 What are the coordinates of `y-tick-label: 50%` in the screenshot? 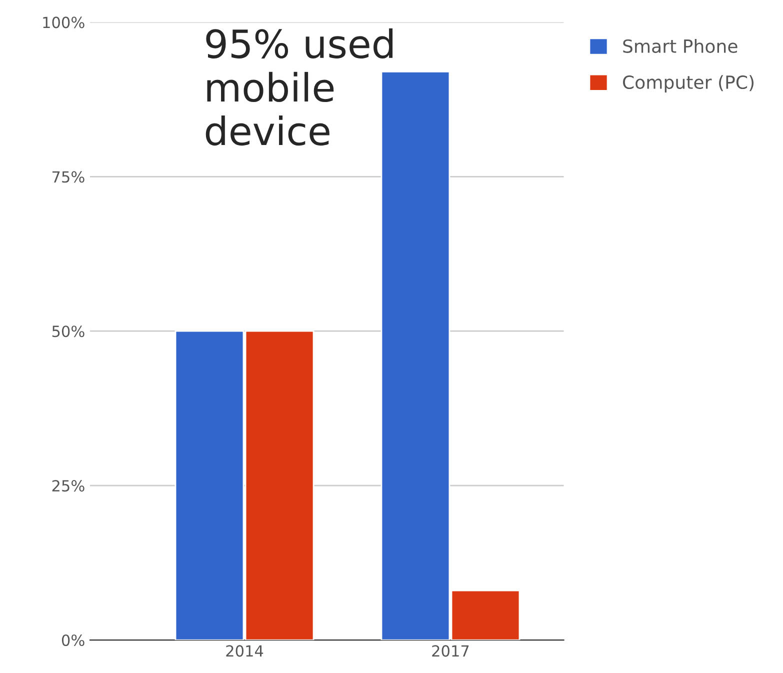 It's located at (68, 332).